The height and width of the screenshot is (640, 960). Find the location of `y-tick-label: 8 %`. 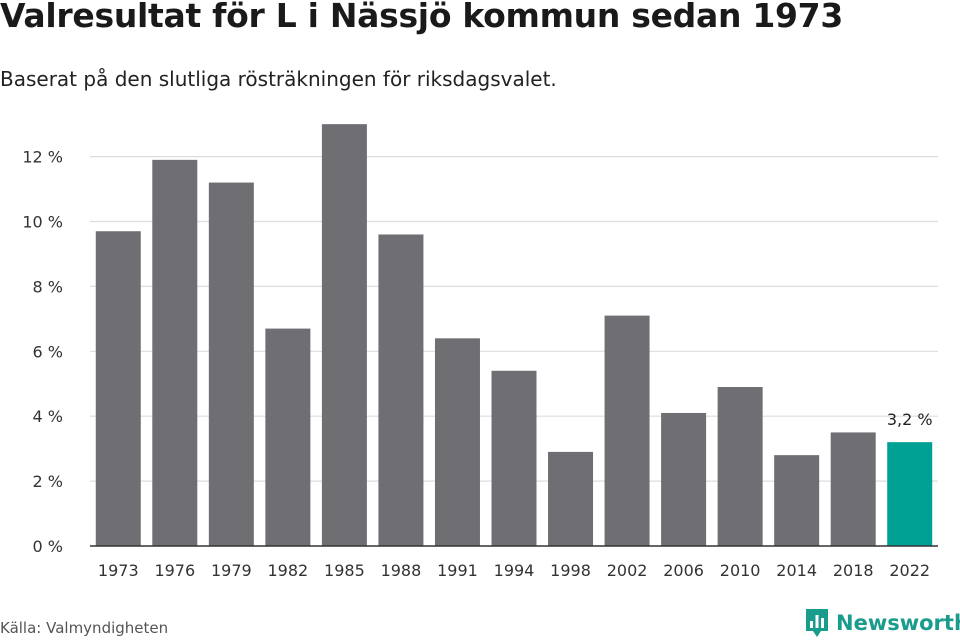

y-tick-label: 8 % is located at coordinates (48, 286).